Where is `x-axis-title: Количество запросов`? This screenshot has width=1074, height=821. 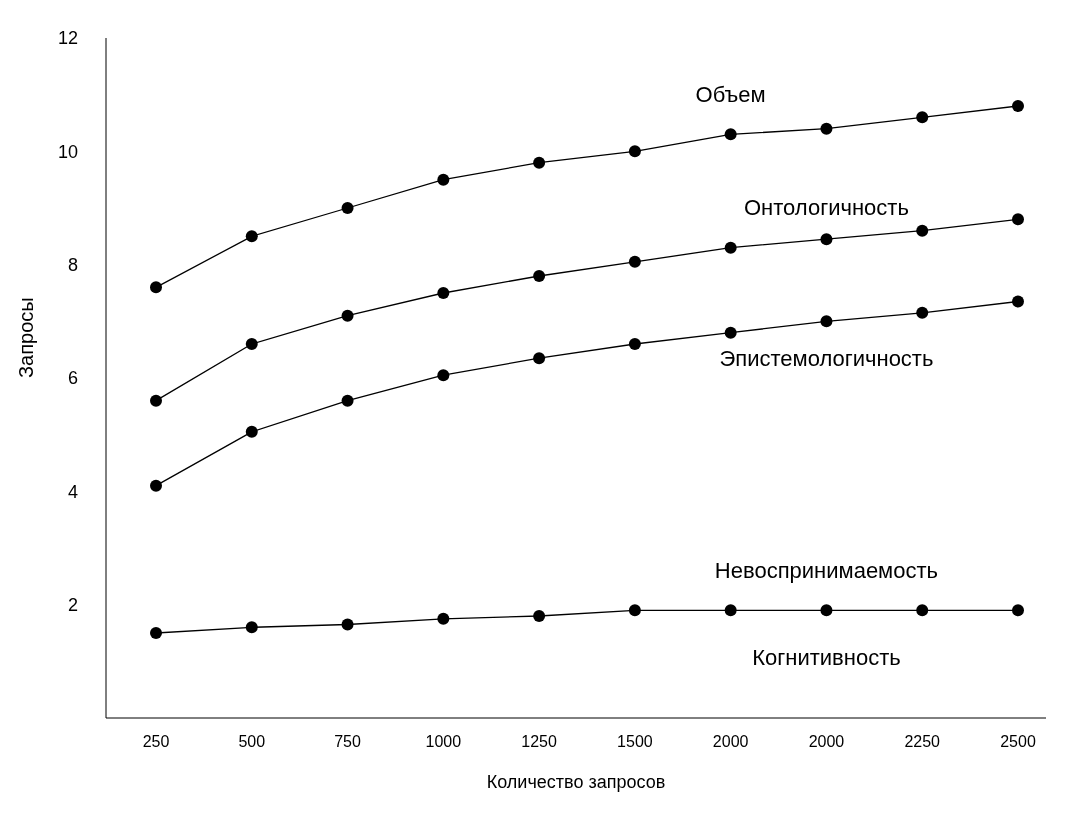 x-axis-title: Количество запросов is located at coordinates (576, 782).